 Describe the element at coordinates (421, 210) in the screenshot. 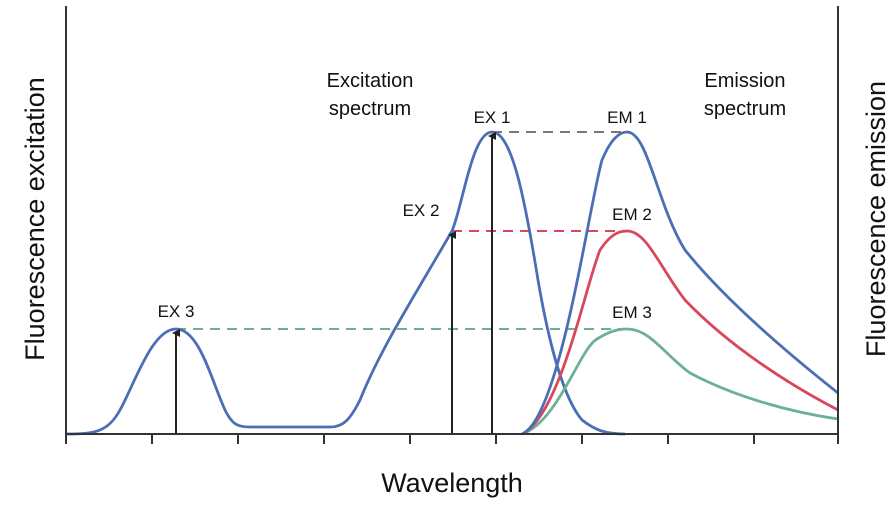

I see `ex2-label: EX 2` at that location.